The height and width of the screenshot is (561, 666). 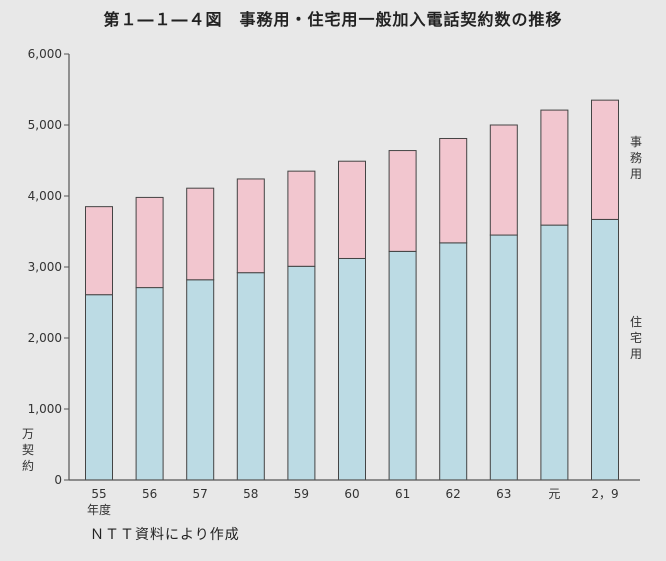 I want to click on x-axis-unit-label: 年度, so click(x=99, y=509).